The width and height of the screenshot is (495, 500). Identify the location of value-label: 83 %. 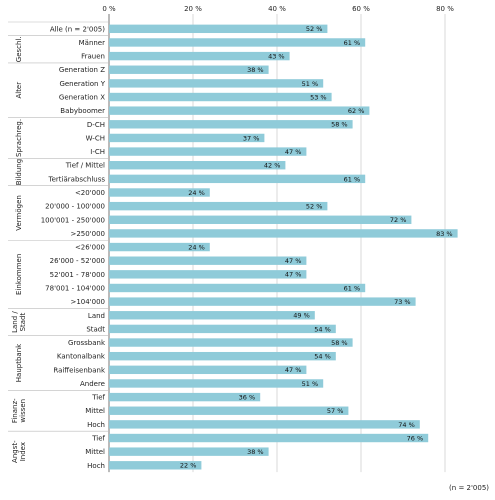
(444, 234).